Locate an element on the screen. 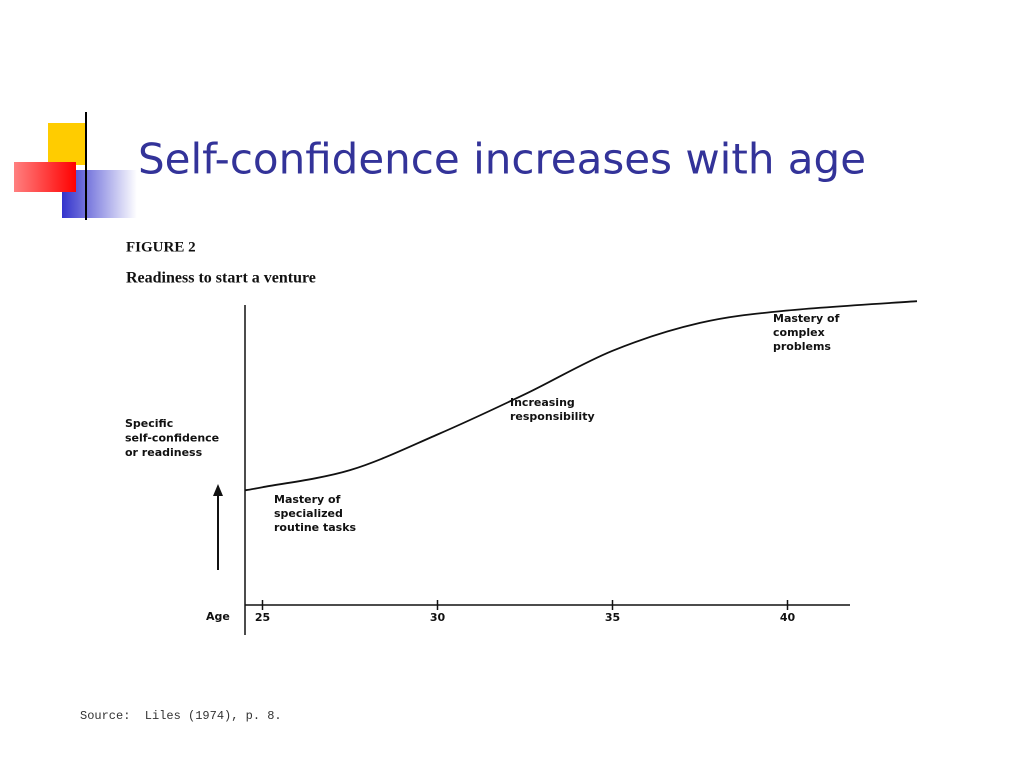 Image resolution: width=1024 pixels, height=768 pixels. source: Source: Liles (1974), p. 8. is located at coordinates (181, 716).